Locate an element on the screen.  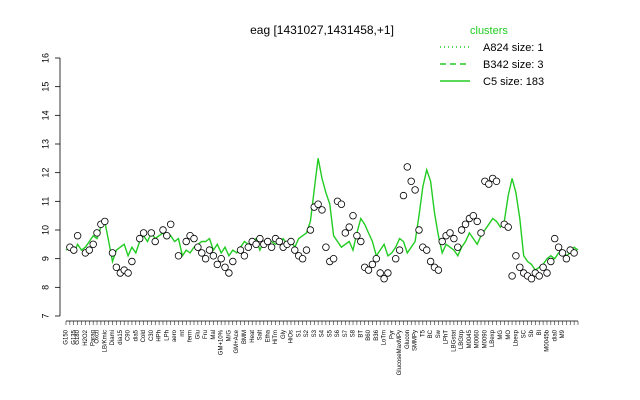
x-tick-label: HiOs is located at coordinates (292, 336).